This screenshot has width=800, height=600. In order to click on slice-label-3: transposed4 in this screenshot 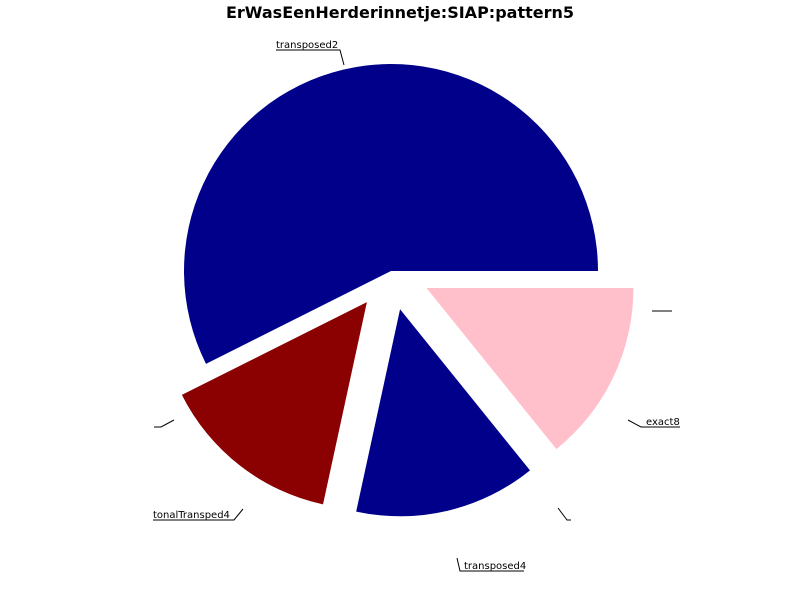, I will do `click(495, 566)`.